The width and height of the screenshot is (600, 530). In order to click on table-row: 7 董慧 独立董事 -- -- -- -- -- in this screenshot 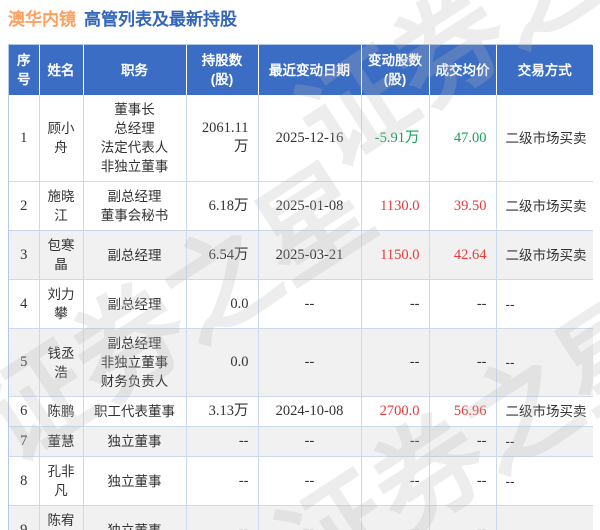, I will do `click(301, 441)`.